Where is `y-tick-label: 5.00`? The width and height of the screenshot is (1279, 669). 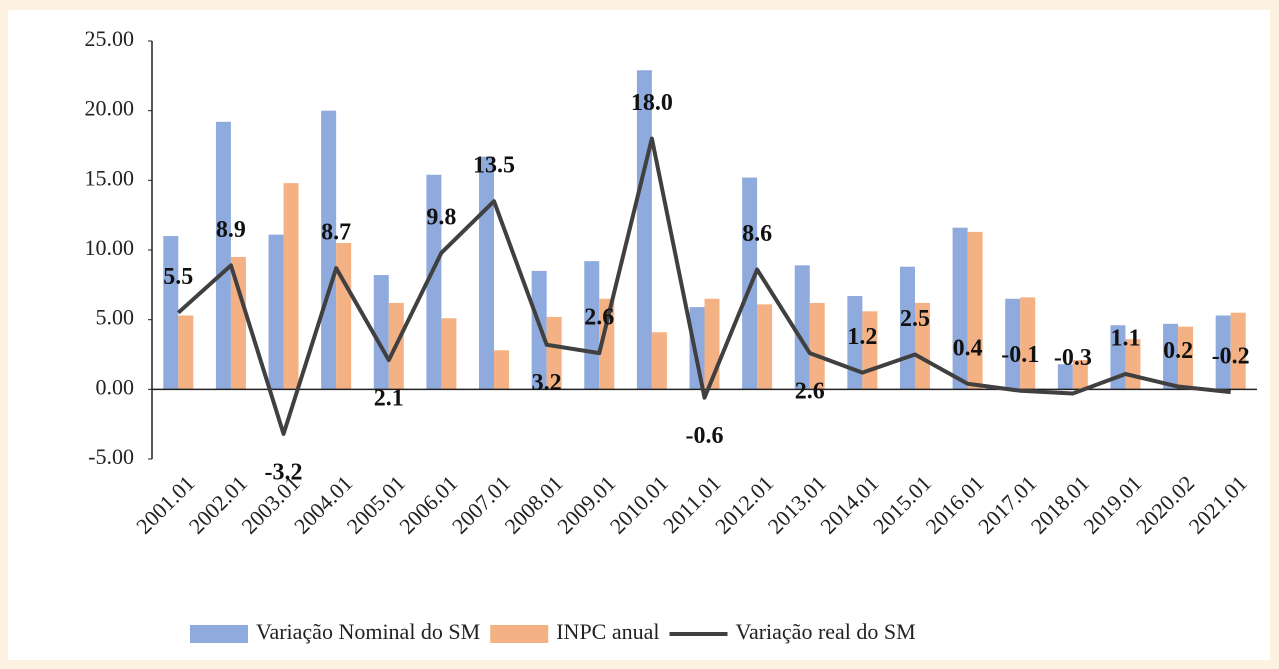 y-tick-label: 5.00 is located at coordinates (115, 317).